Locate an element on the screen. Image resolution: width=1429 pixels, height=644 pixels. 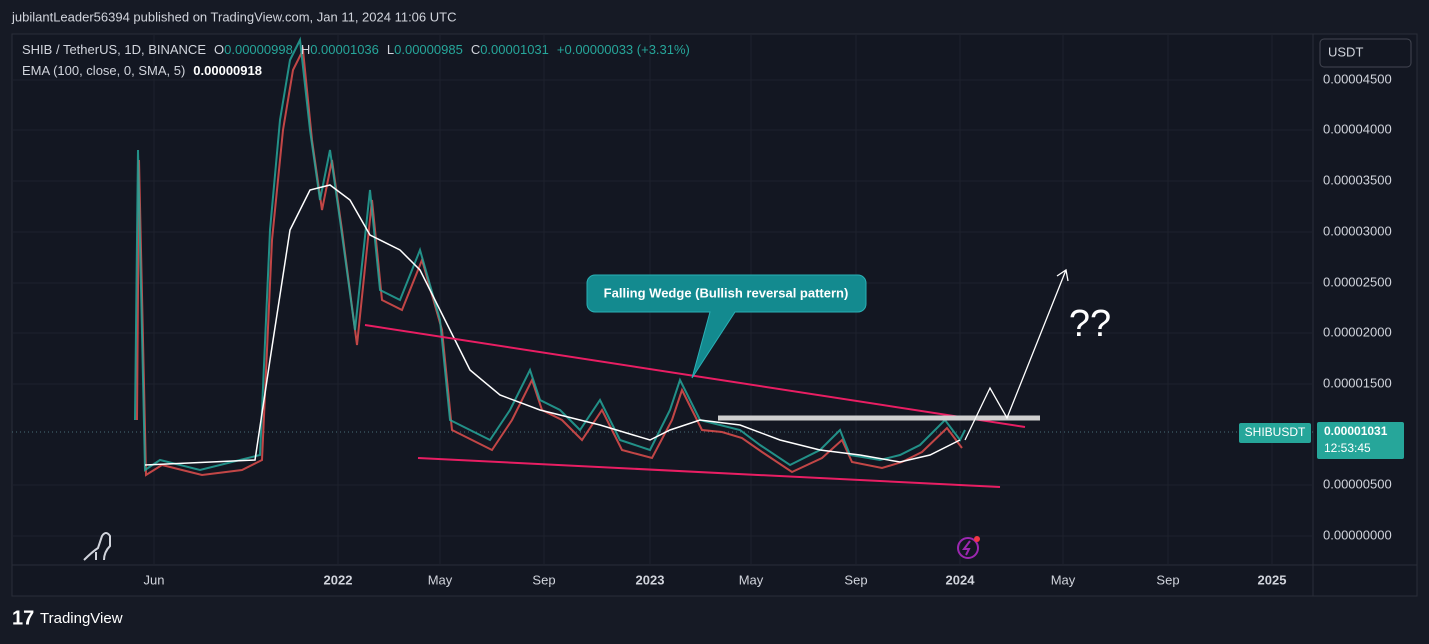
ohlc-value: 0.00000985 is located at coordinates (428, 49).